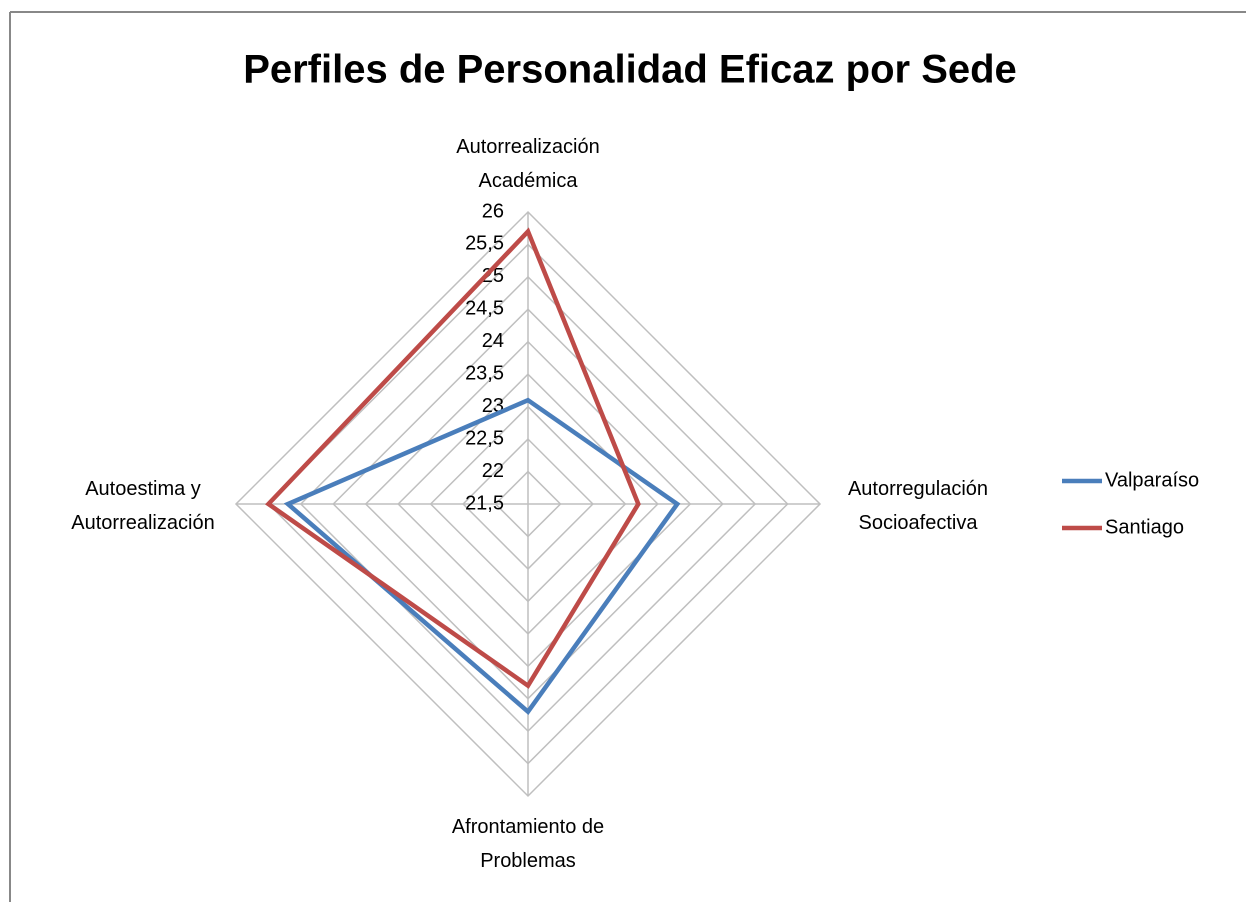 This screenshot has width=1246, height=902. I want to click on category-label-line: Autorregulación, so click(918, 489).